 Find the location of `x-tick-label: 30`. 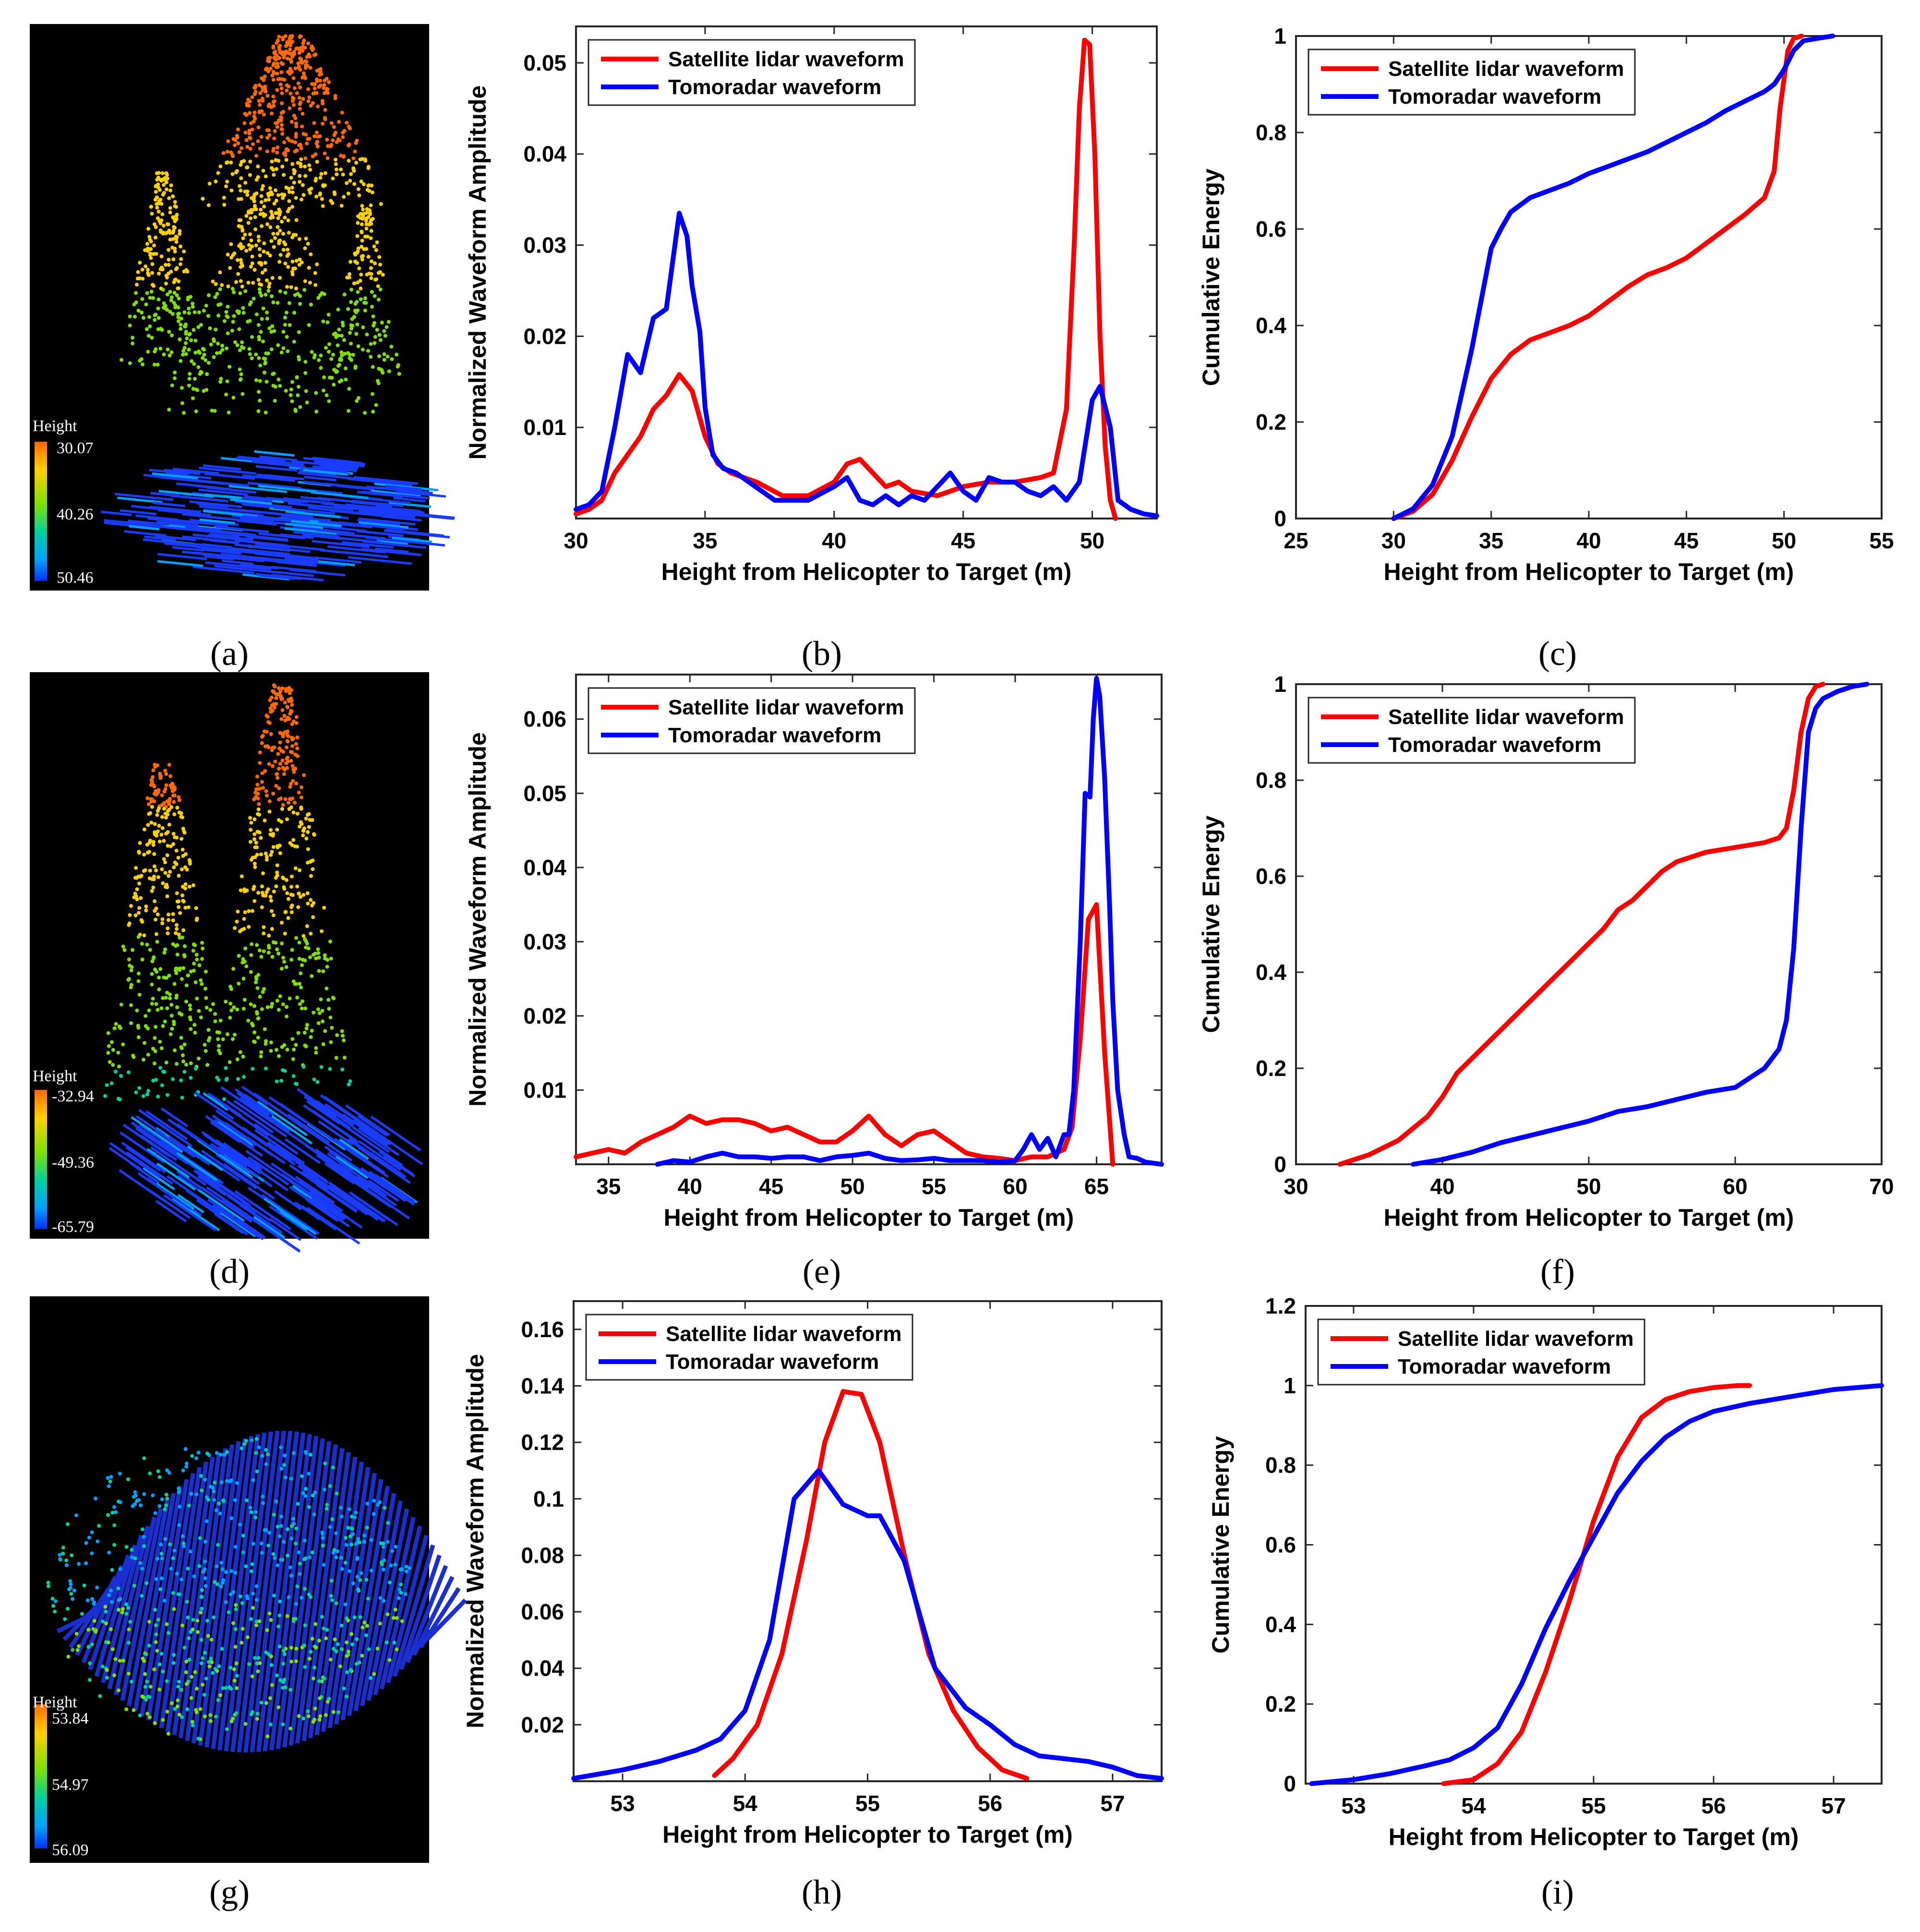

x-tick-label: 30 is located at coordinates (1296, 1186).